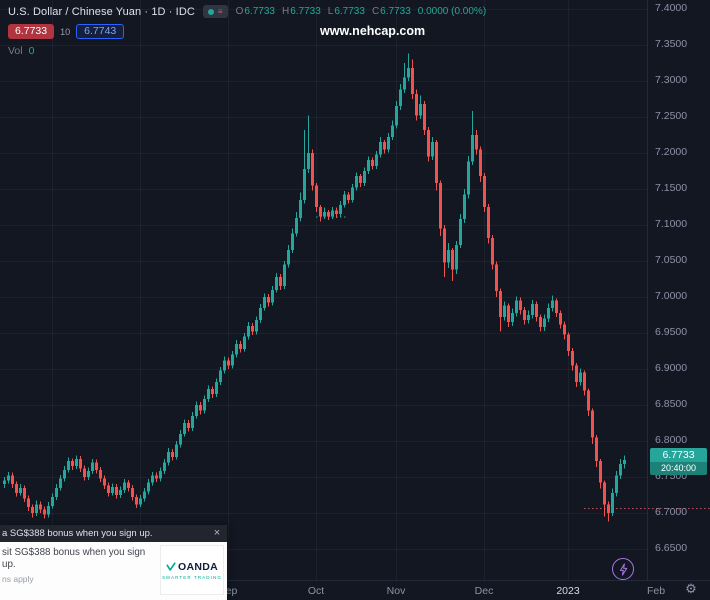 The height and width of the screenshot is (600, 710). Describe the element at coordinates (215, 11) in the screenshot. I see `legend-toggle-pill: ≡` at that location.